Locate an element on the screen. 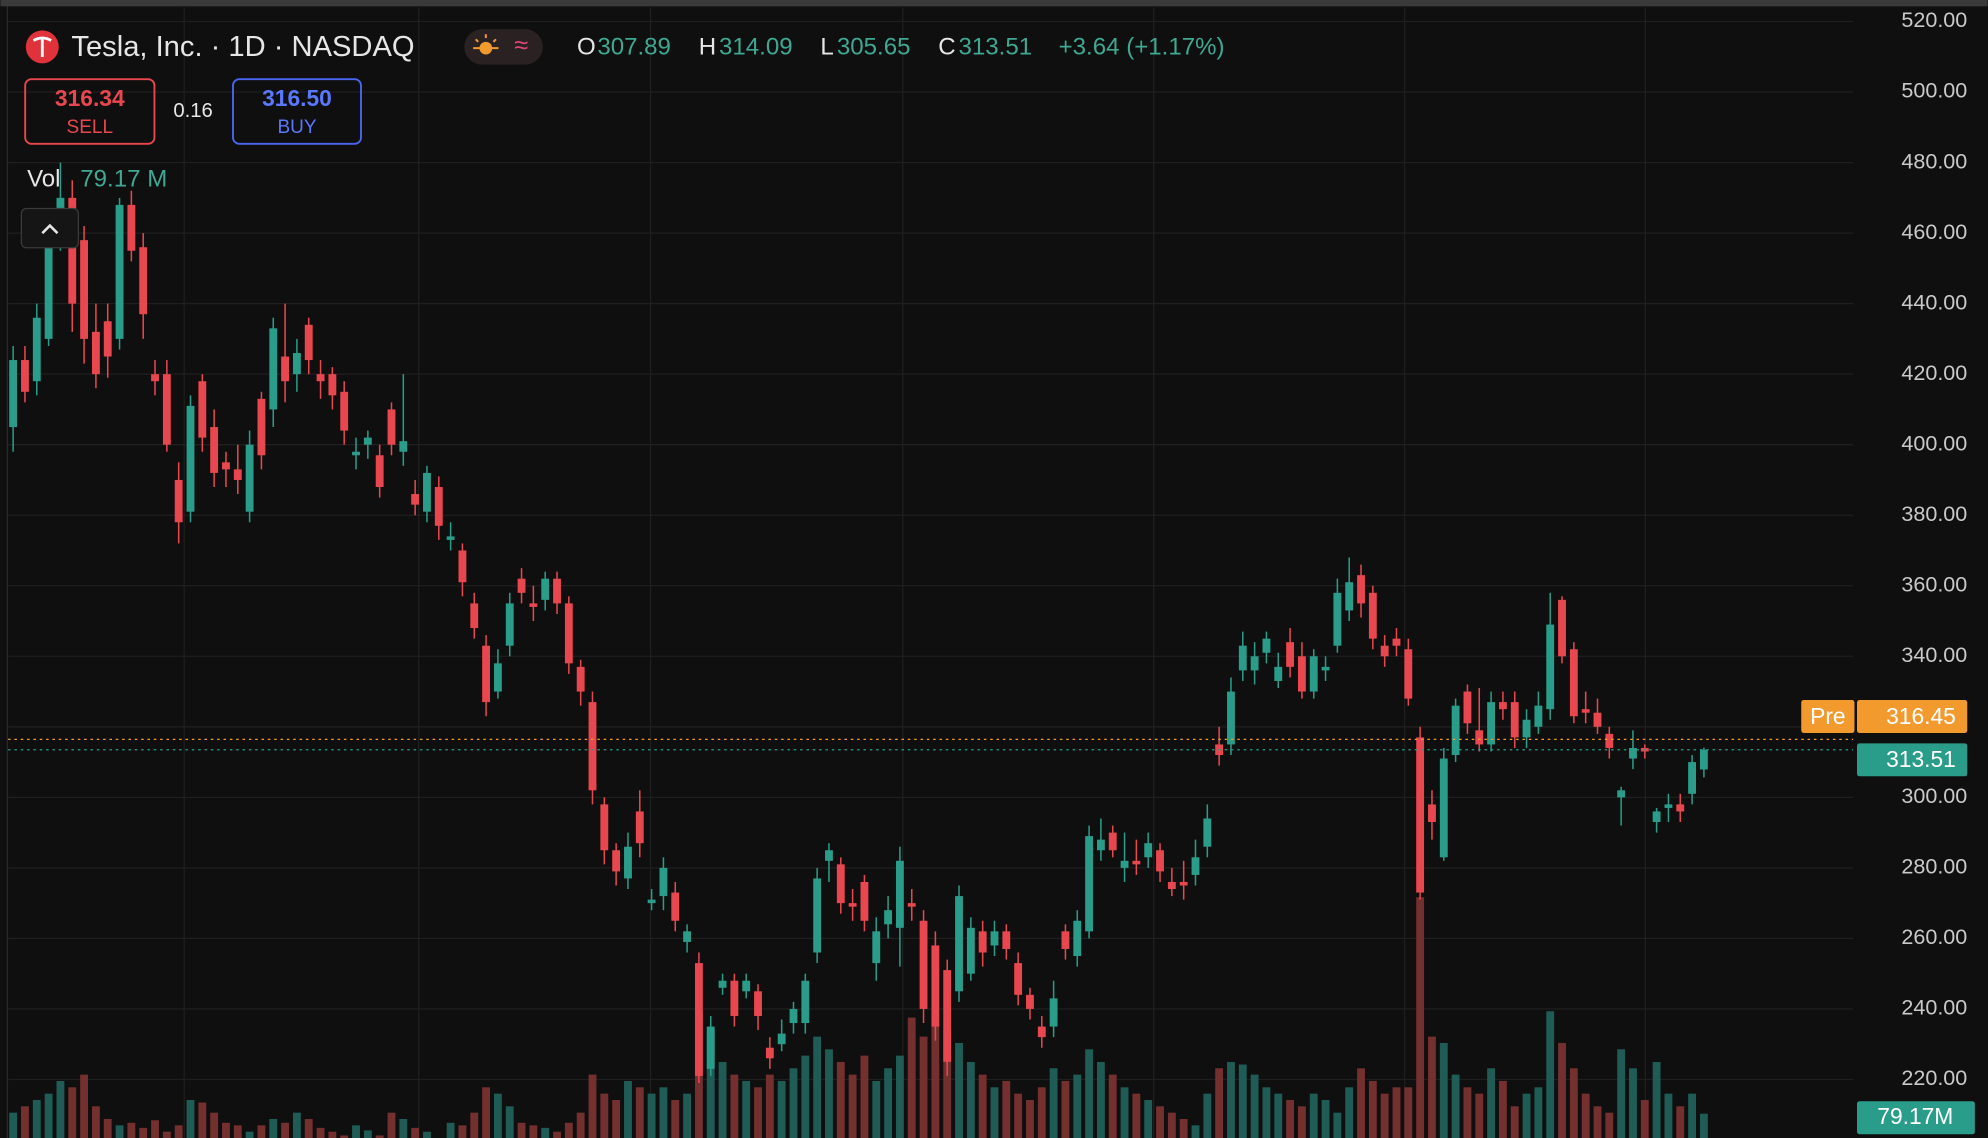  price-tag-value: 313.51 is located at coordinates (1921, 759).